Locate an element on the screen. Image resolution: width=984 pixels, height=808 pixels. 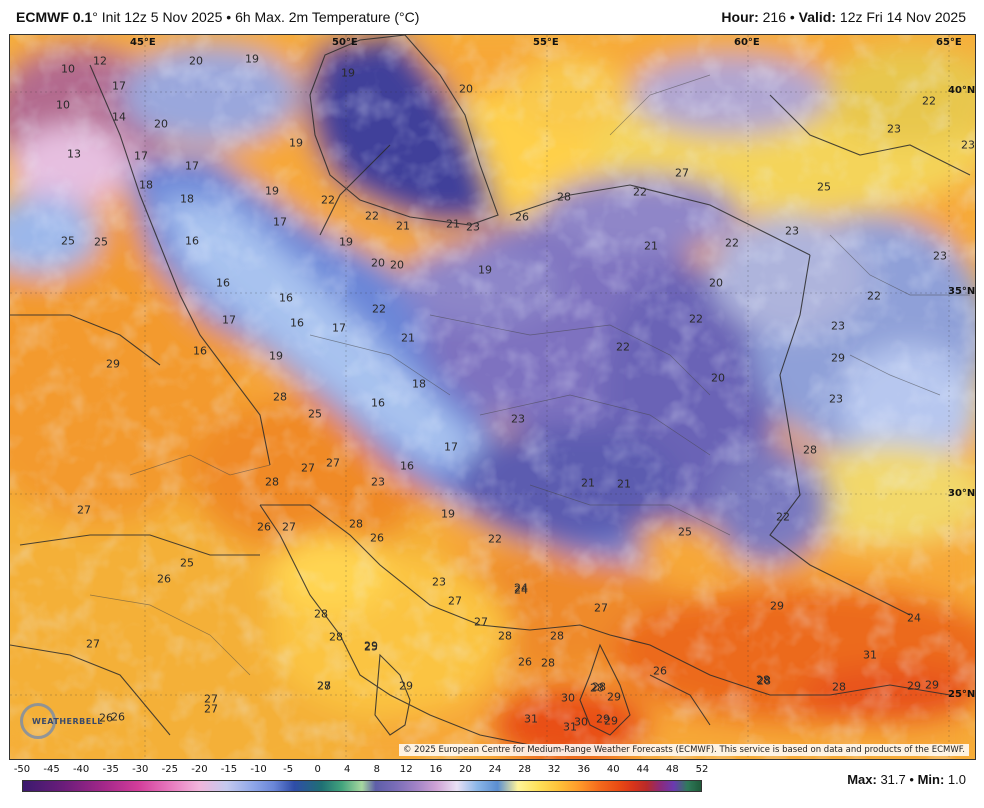
lat-35n: 35°N is located at coordinates (962, 291).